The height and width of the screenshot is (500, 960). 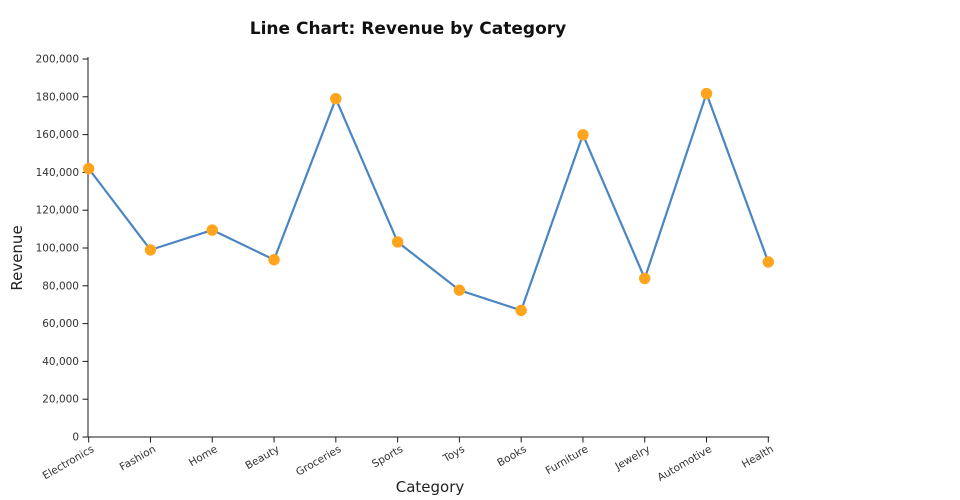 What do you see at coordinates (645, 278) in the screenshot?
I see `data-point-jewelry` at bounding box center [645, 278].